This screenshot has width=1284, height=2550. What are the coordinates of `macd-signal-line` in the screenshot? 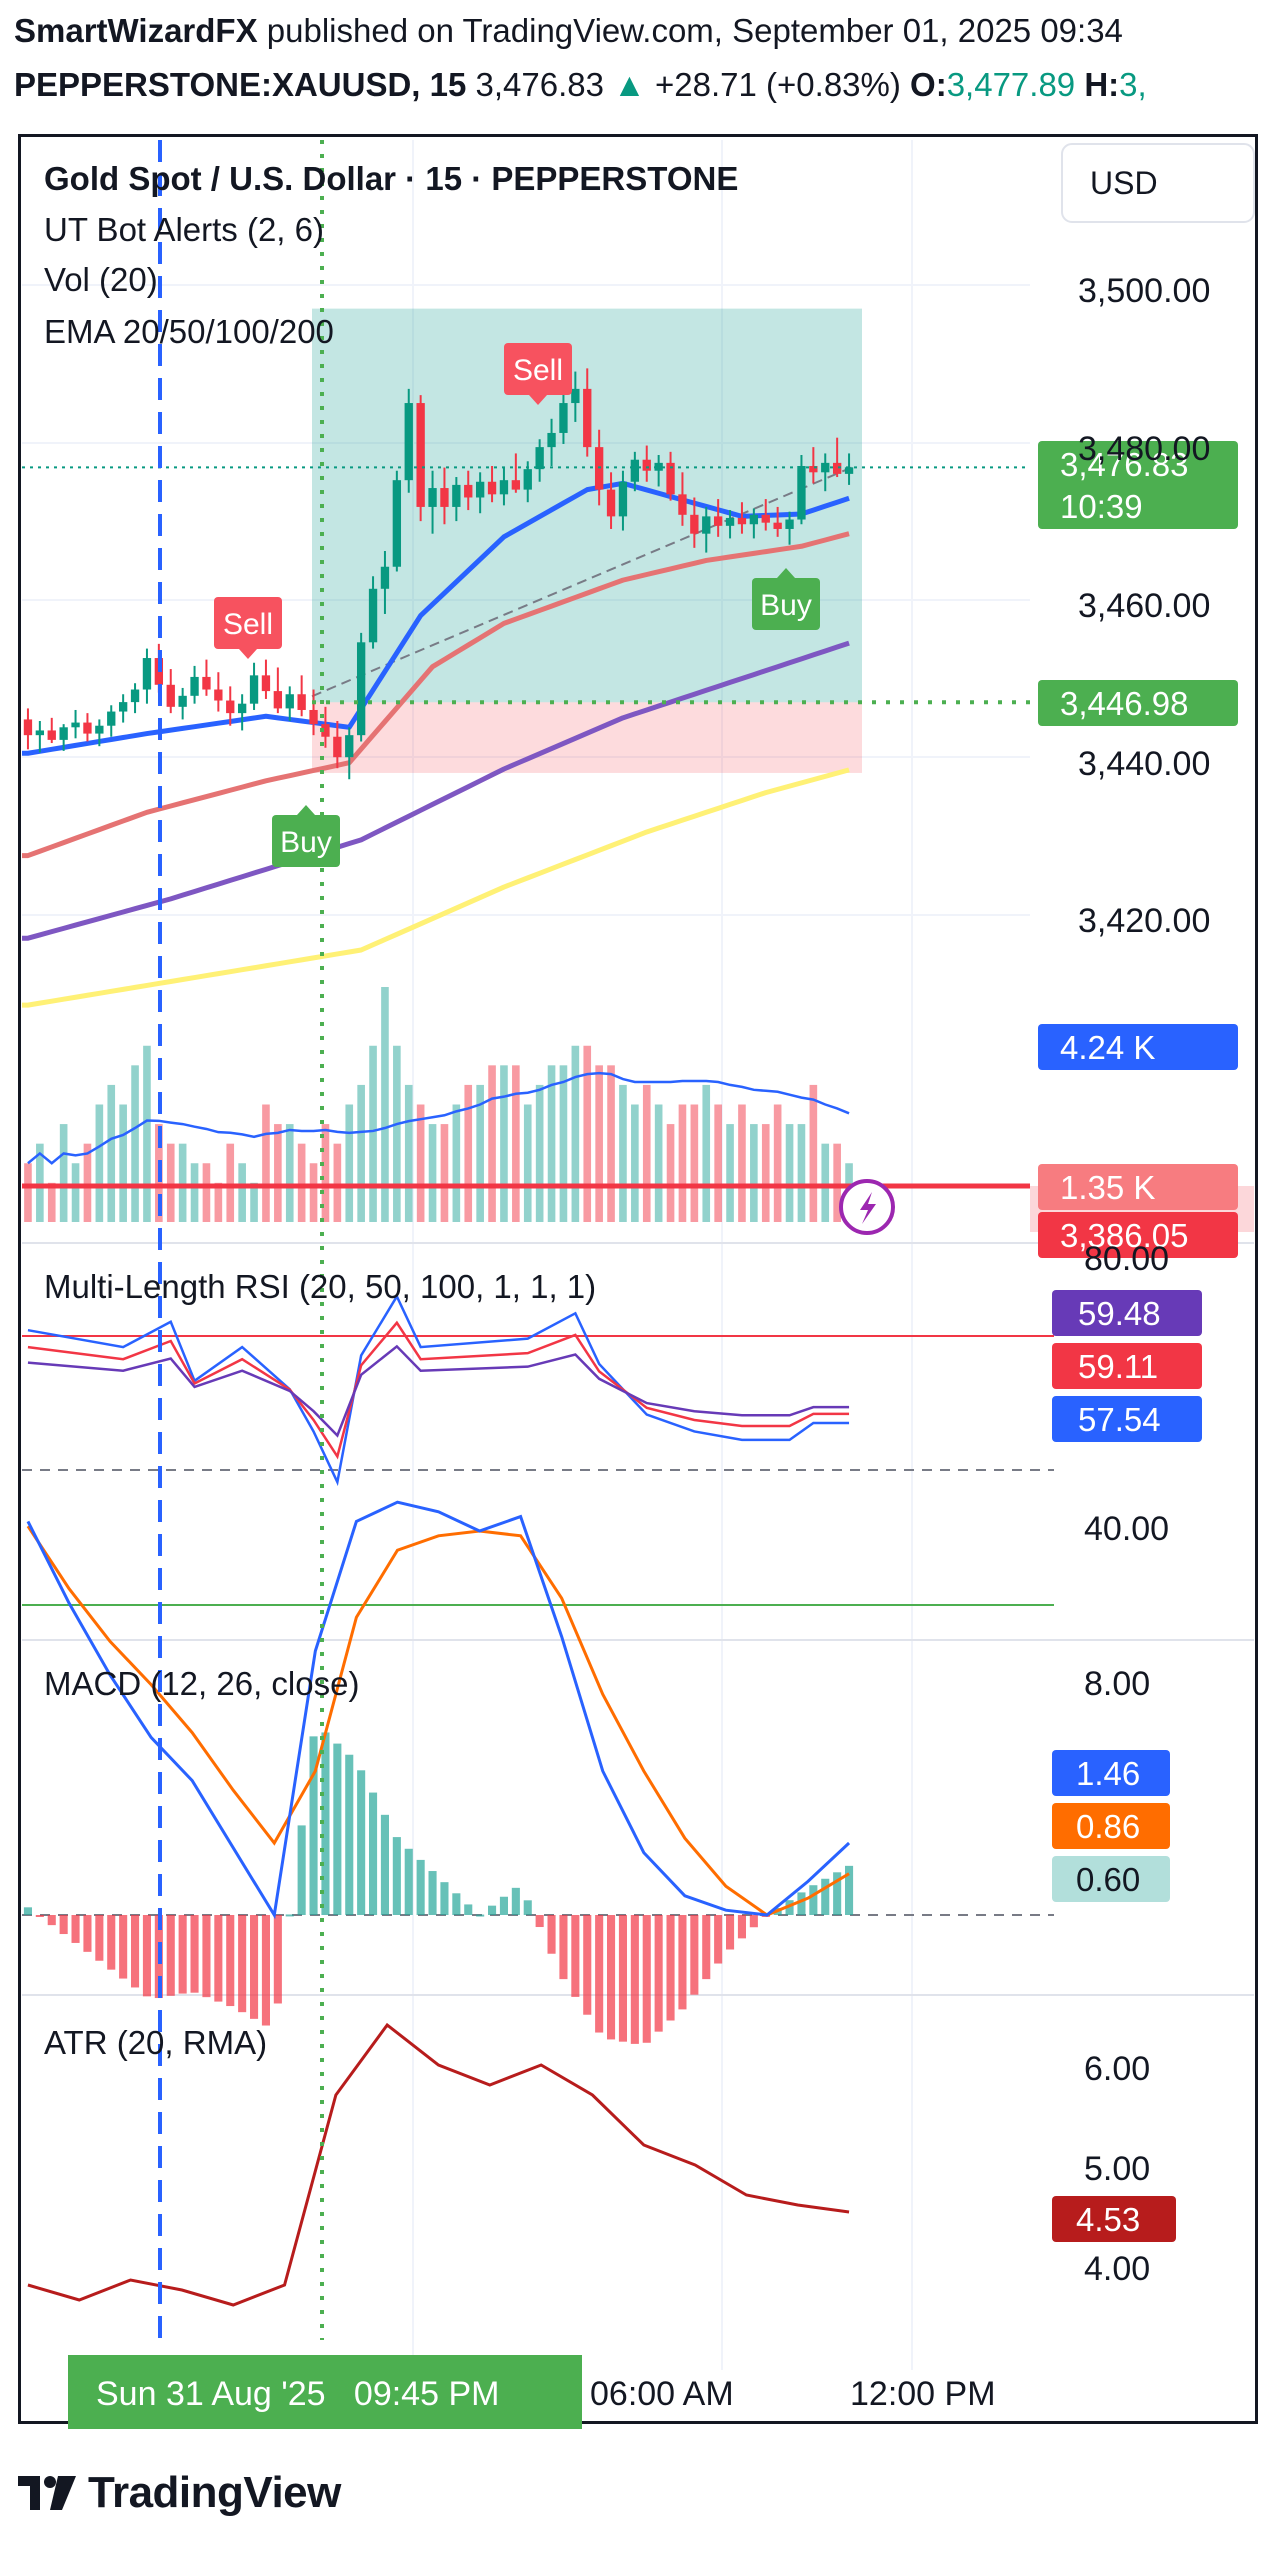 It's located at (438, 1721).